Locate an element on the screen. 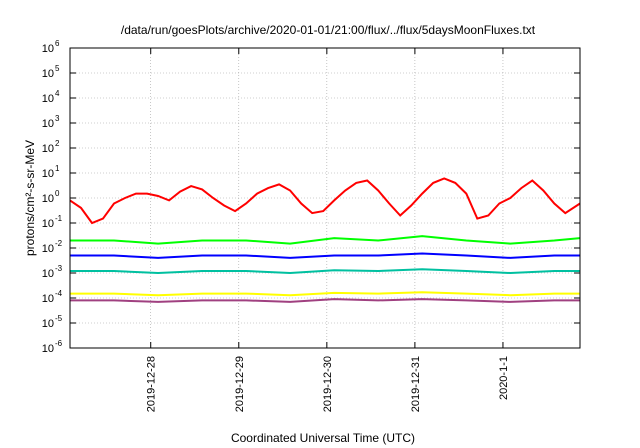 The image size is (640, 448). y-tick-exponent: 5 is located at coordinates (57, 68).